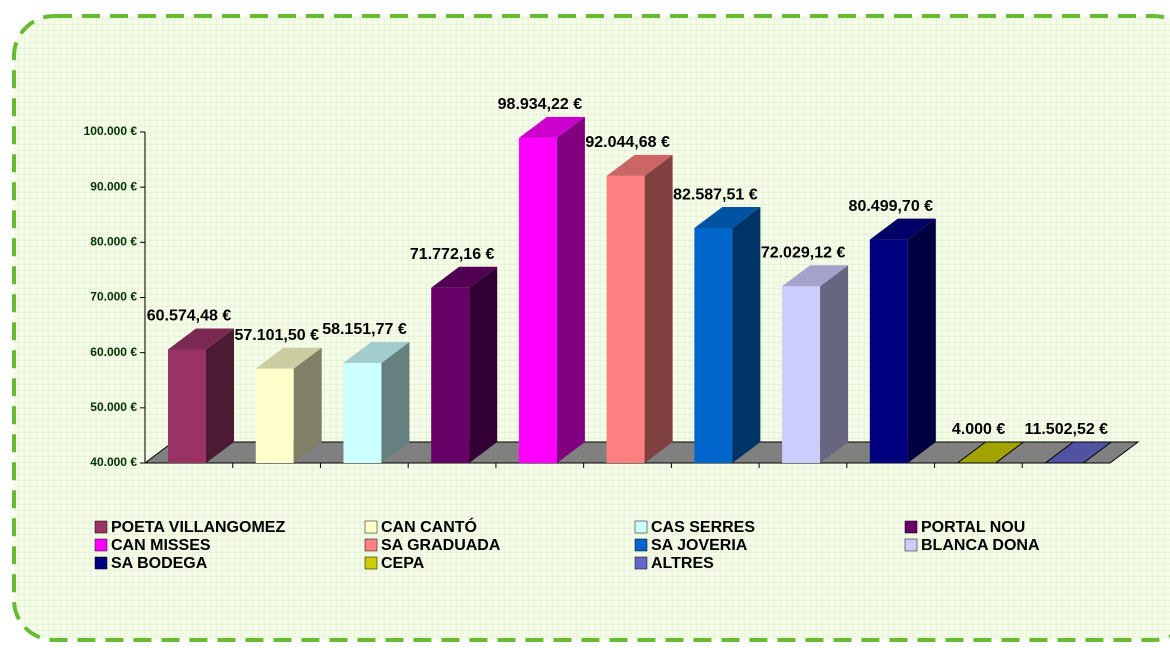 Image resolution: width=1170 pixels, height=648 pixels. I want to click on y-tick-label: 90.000 €, so click(113, 186).